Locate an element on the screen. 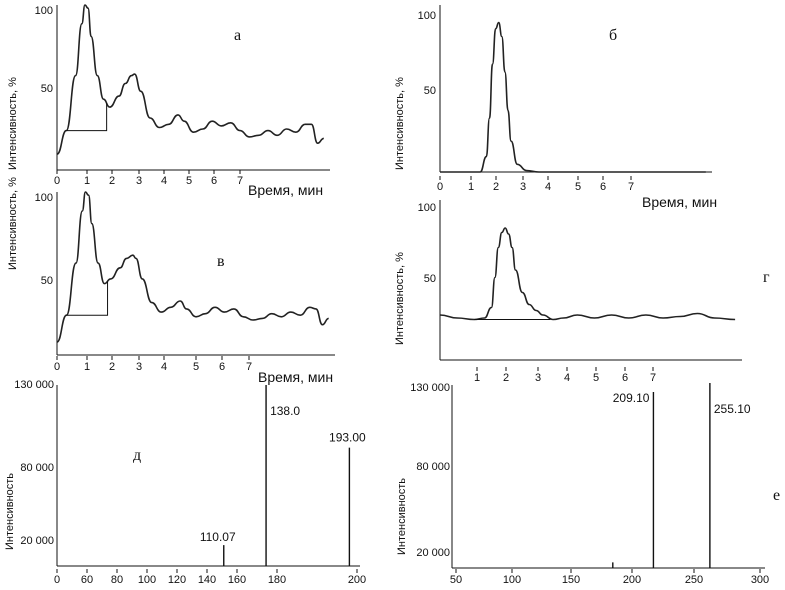  peak-label: 110.07 is located at coordinates (218, 537).